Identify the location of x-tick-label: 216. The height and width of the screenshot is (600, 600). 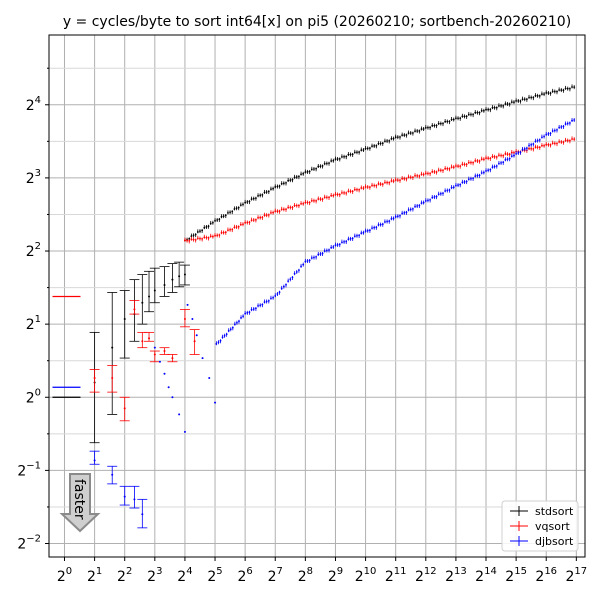
(546, 575).